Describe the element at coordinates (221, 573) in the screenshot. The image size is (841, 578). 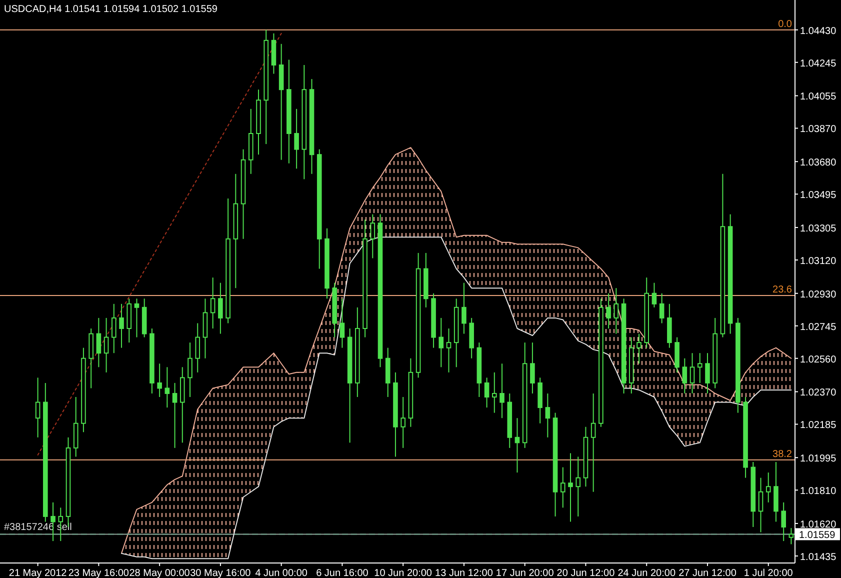
I see `x-tick-label: 30 May 16:00` at that location.